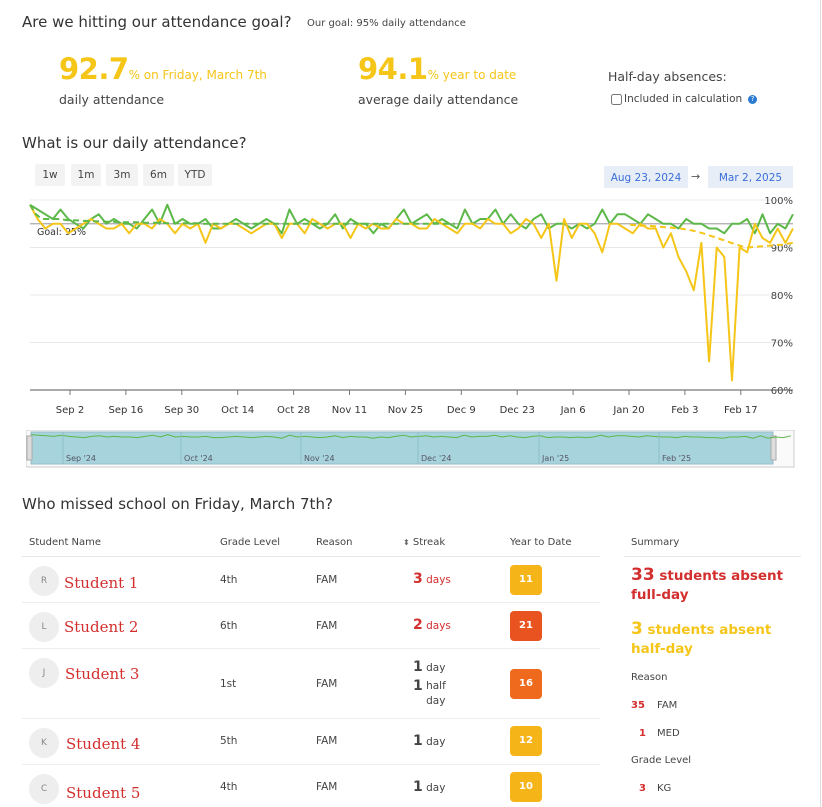 Image resolution: width=822 pixels, height=807 pixels. I want to click on streak-cell: 1 day 1 half day, so click(434, 683).